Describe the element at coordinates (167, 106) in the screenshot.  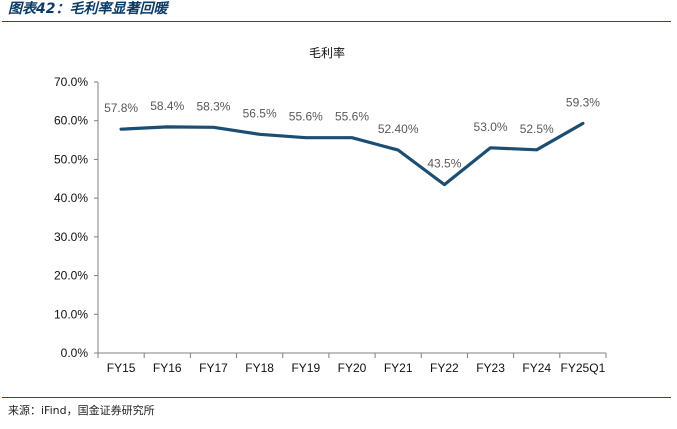
I see `data-label: 58.4%` at that location.